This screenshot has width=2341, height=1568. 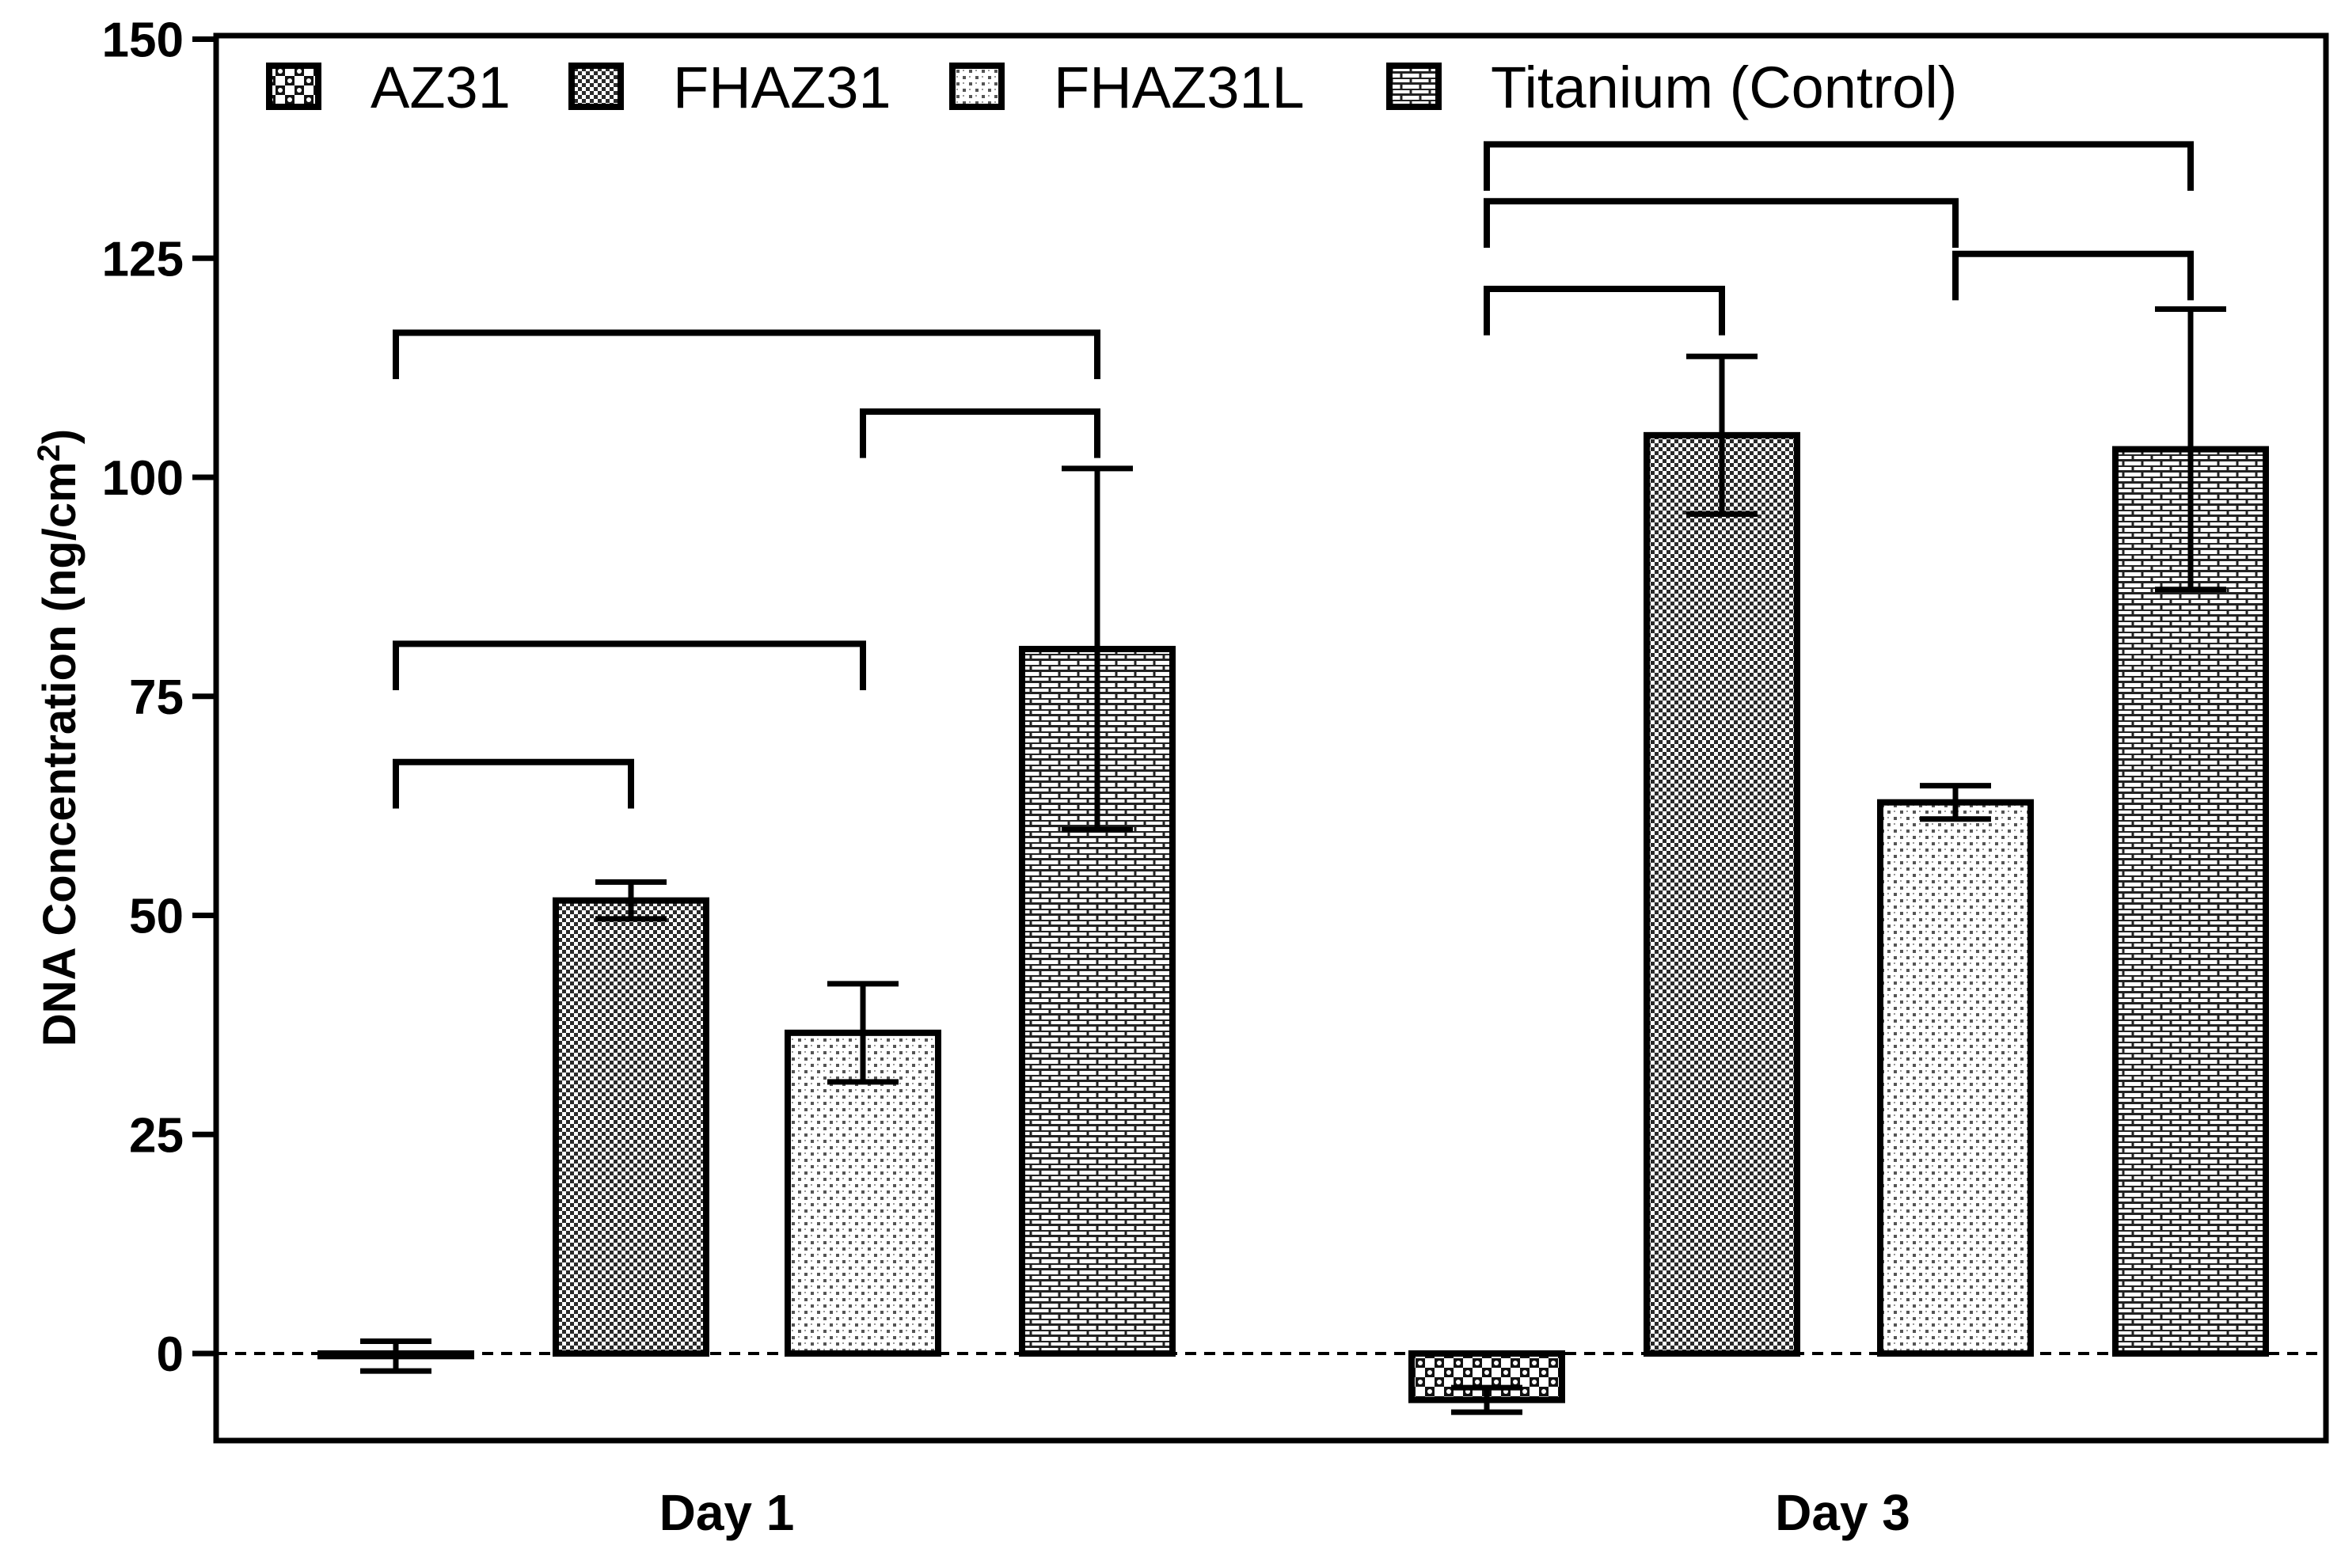 What do you see at coordinates (143, 40) in the screenshot?
I see `y-tick-label: 150` at bounding box center [143, 40].